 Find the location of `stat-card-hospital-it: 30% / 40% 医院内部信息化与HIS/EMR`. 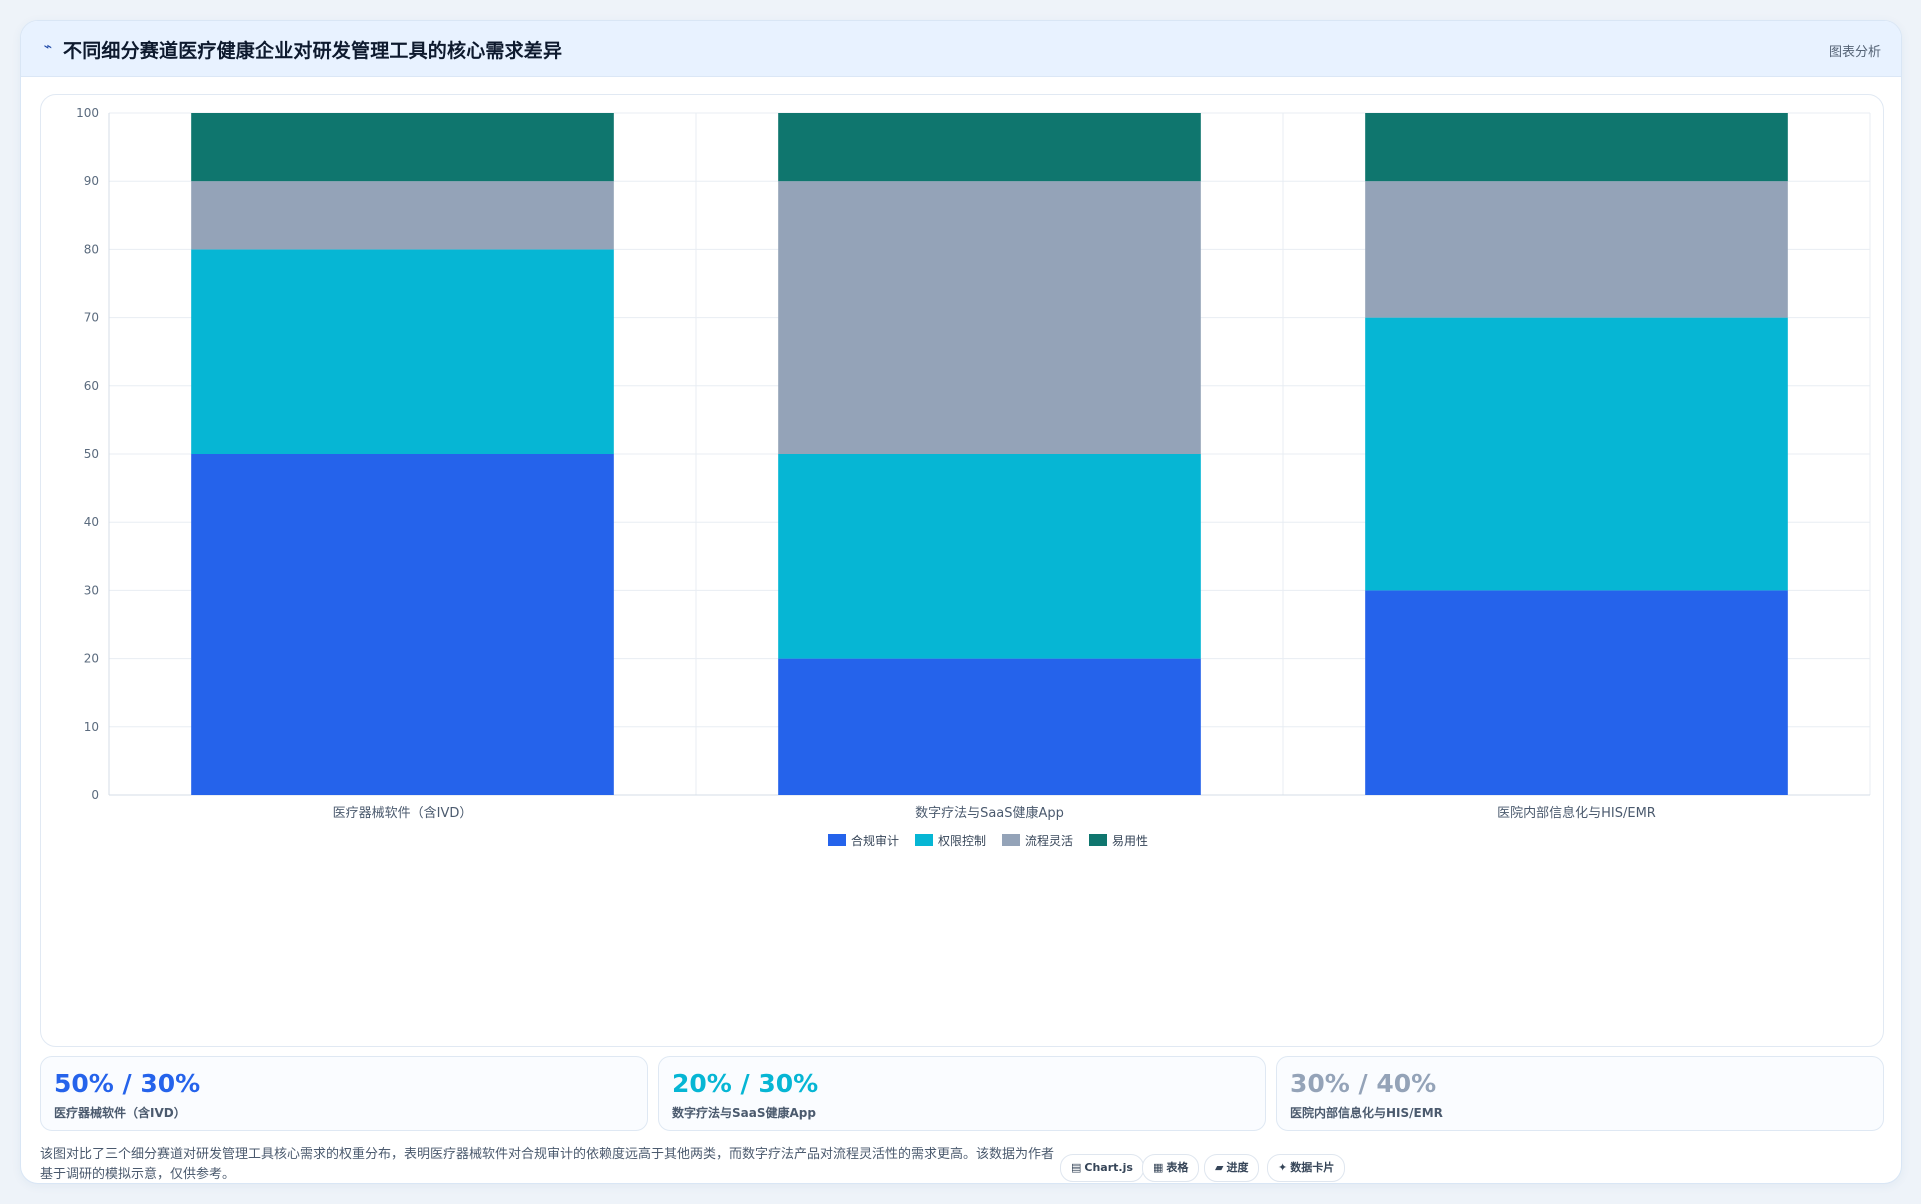

stat-card-hospital-it: 30% / 40% 医院内部信息化与HIS/EMR is located at coordinates (1580, 1093).